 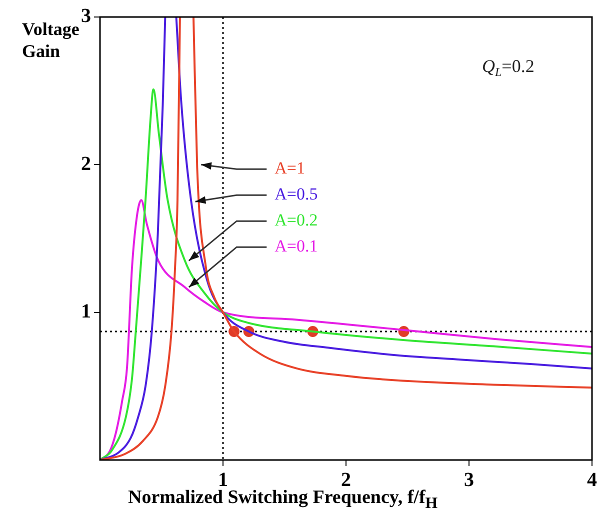 I want to click on y-tick-label: 3, so click(x=86, y=16).